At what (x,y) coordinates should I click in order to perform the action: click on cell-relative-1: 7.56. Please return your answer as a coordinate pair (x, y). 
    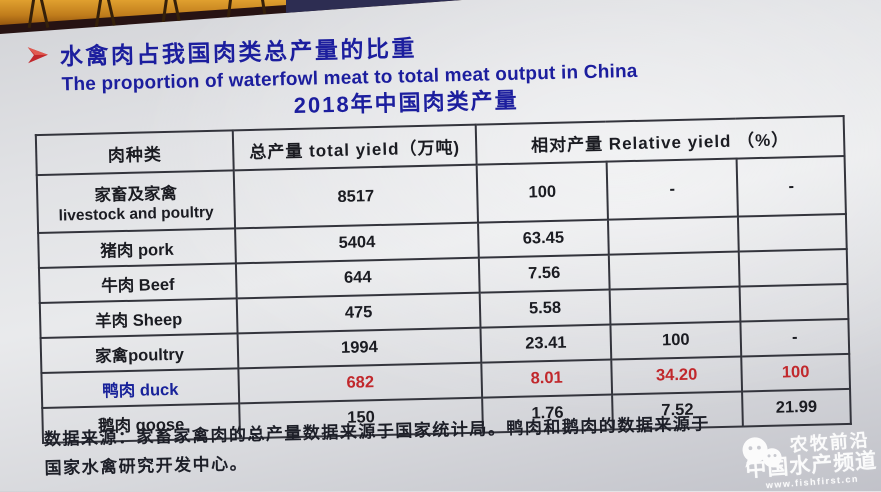
    Looking at the image, I should click on (544, 273).